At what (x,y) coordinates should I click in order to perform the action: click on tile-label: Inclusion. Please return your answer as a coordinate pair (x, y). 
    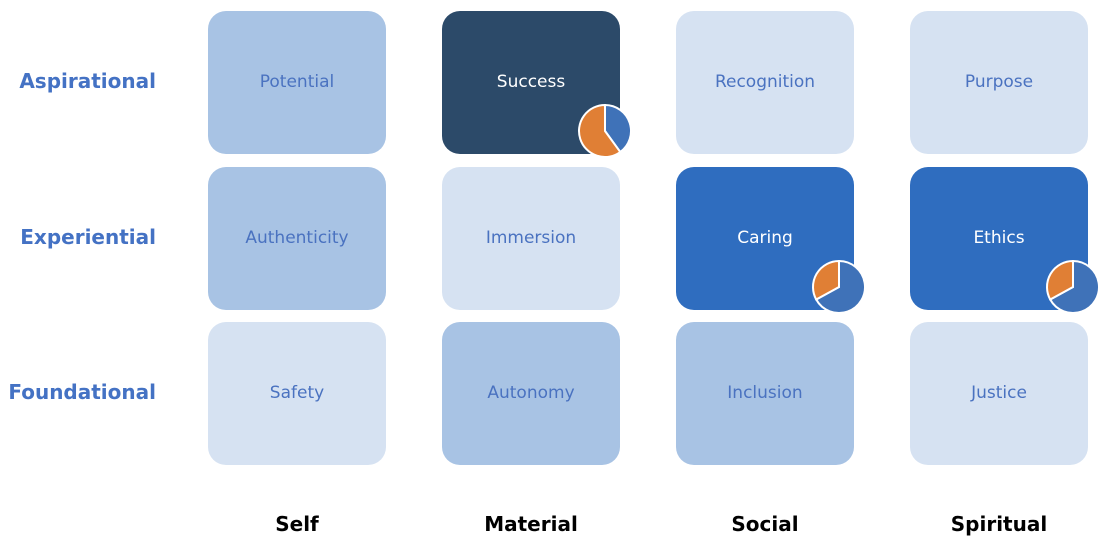
    Looking at the image, I should click on (765, 392).